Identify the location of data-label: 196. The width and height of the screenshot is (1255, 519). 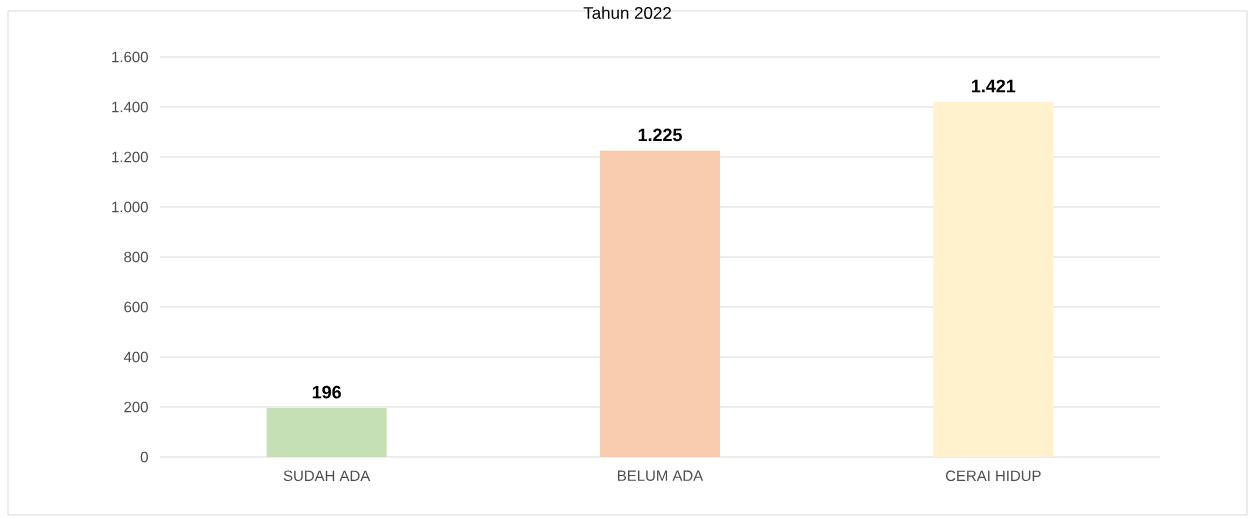
(326, 392).